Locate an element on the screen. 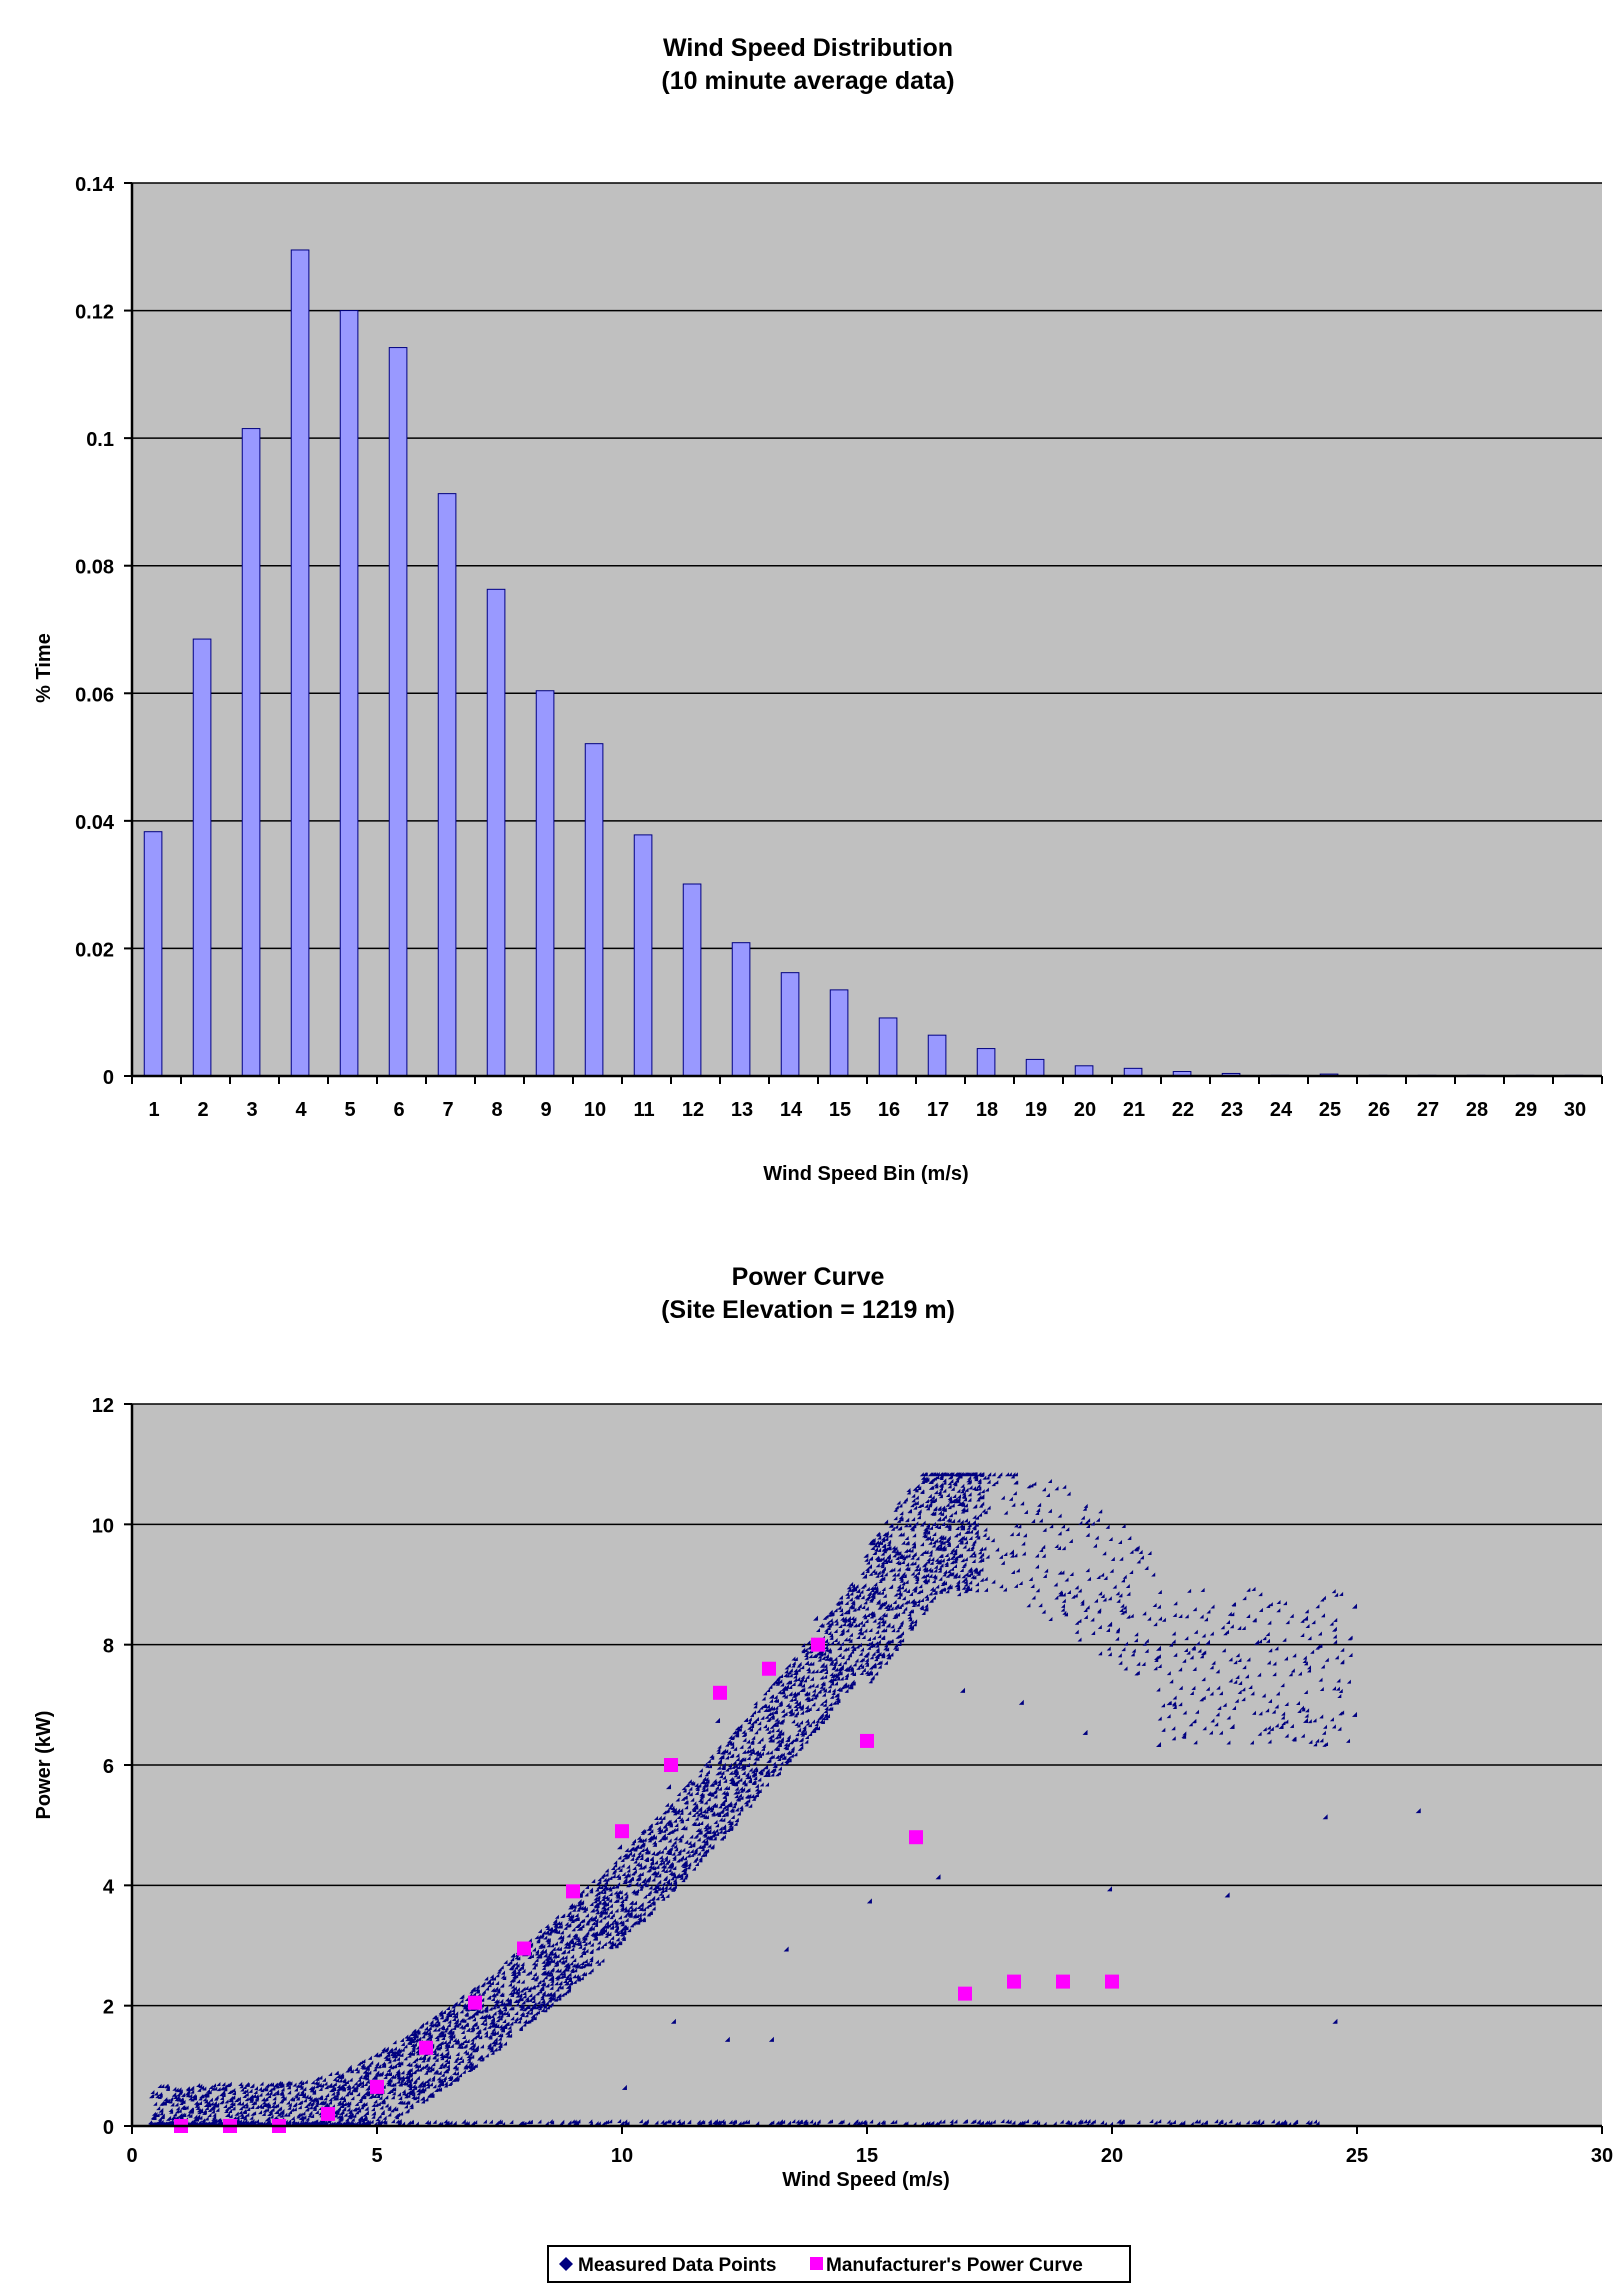 The height and width of the screenshot is (2296, 1620). chart1-x-tick-label: 26 is located at coordinates (1379, 1110).